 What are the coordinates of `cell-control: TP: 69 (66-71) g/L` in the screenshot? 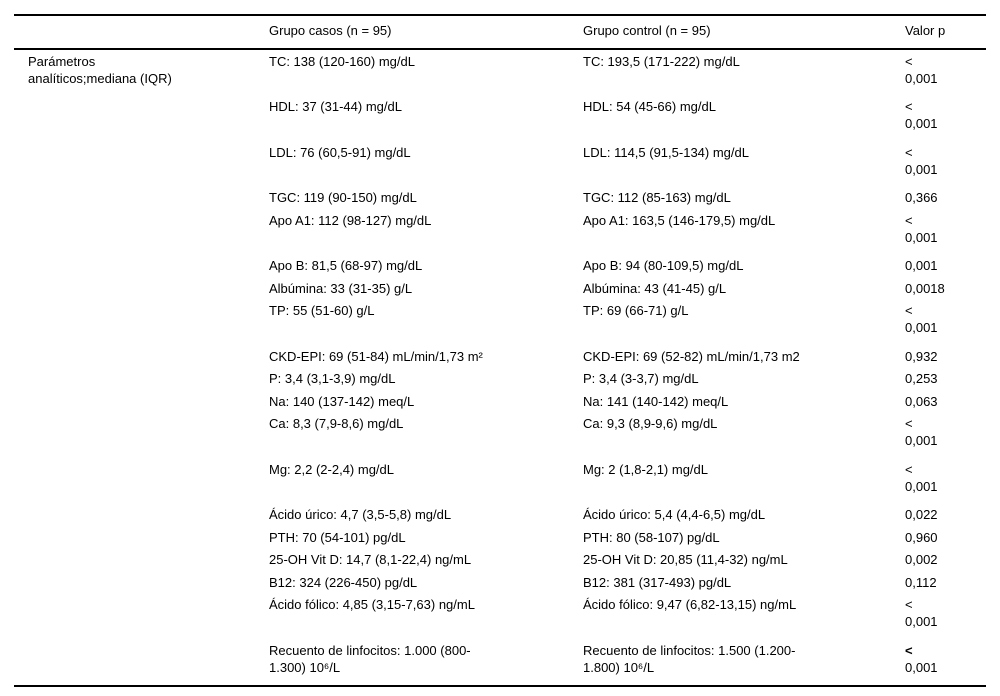 It's located at (636, 310).